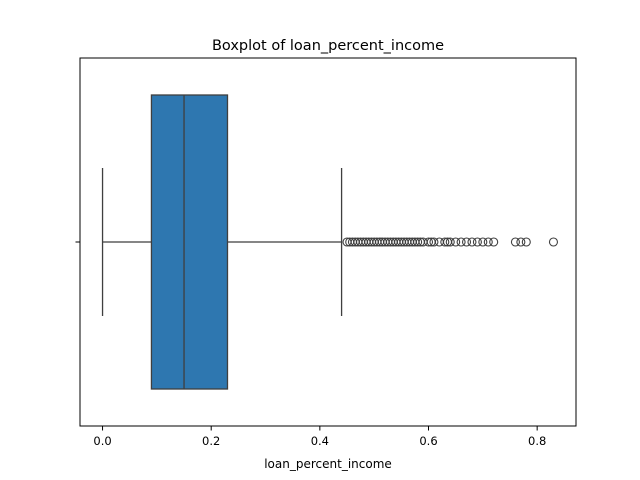 The image size is (640, 480). I want to click on x-tick-label: 0.4, so click(320, 441).